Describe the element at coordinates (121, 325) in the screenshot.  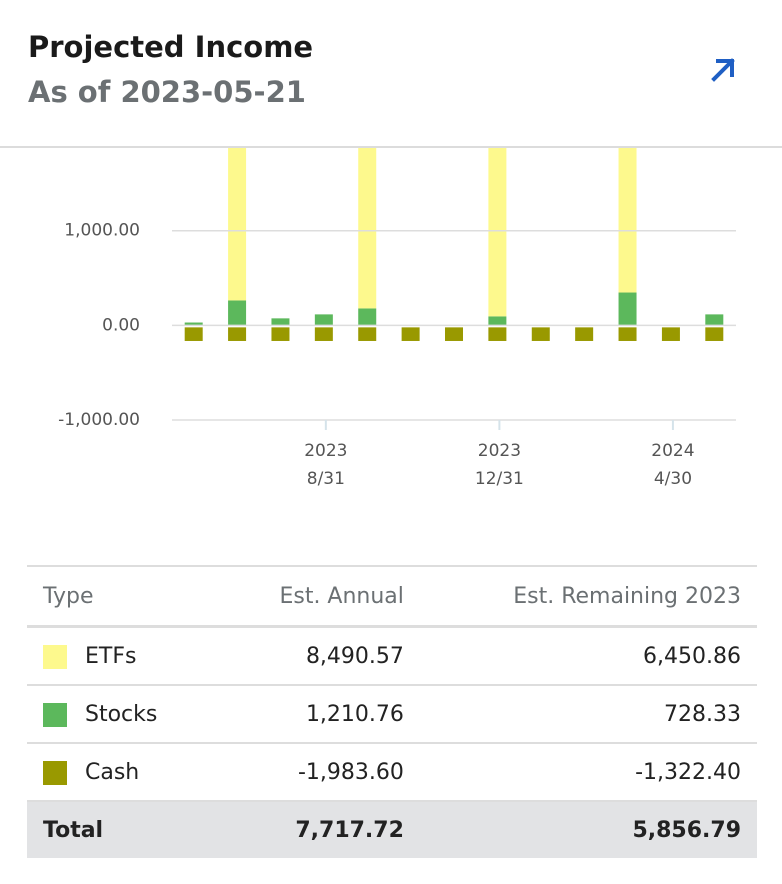
I see `y-tick-label: 0.00` at that location.